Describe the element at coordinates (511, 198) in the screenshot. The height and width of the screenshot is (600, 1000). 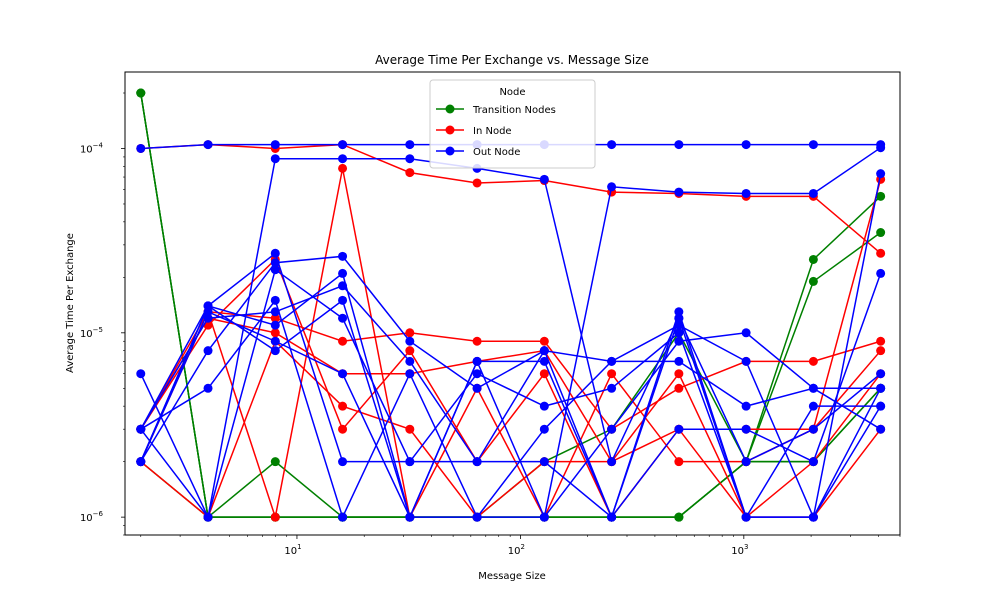
I see `series-line` at that location.